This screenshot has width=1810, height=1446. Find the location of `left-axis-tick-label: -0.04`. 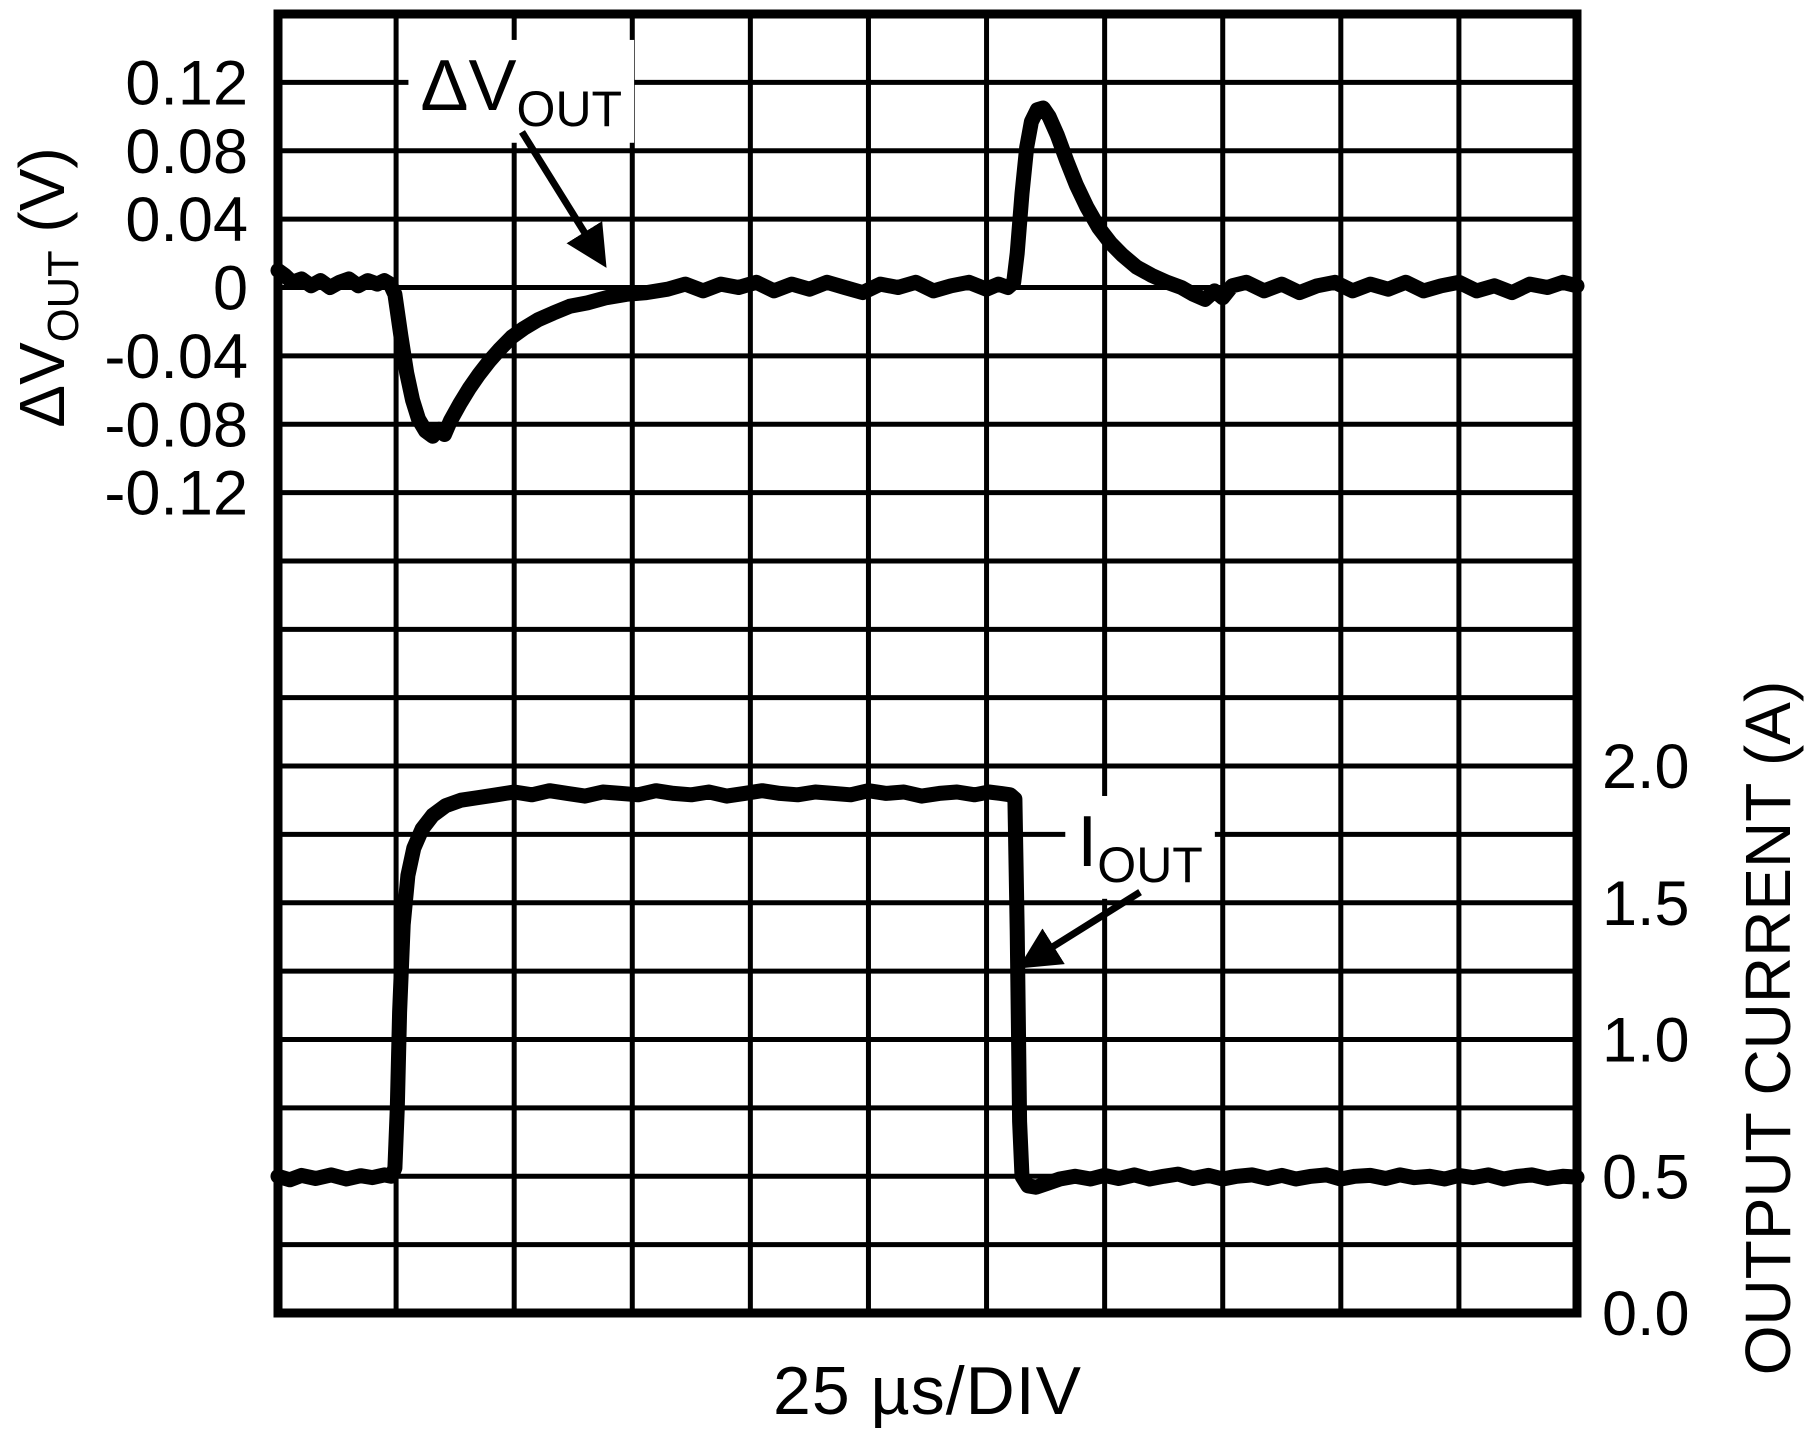

left-axis-tick-label: -0.04 is located at coordinates (176, 357).